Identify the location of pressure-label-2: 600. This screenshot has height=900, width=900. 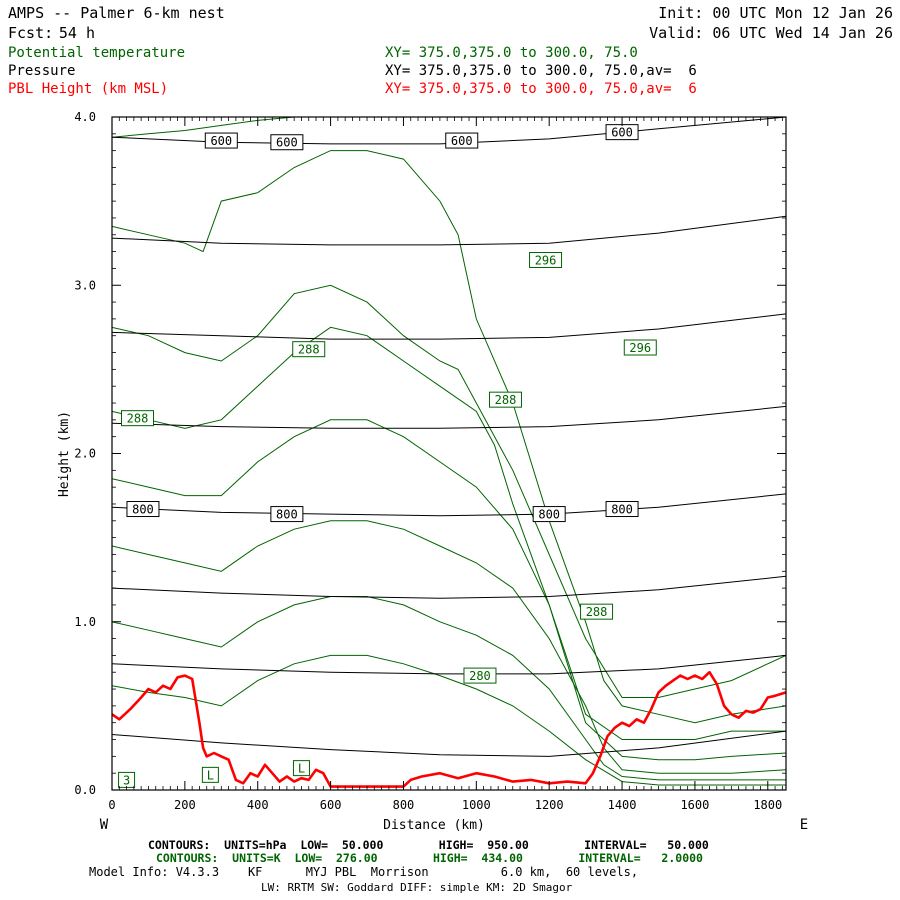
(462, 140).